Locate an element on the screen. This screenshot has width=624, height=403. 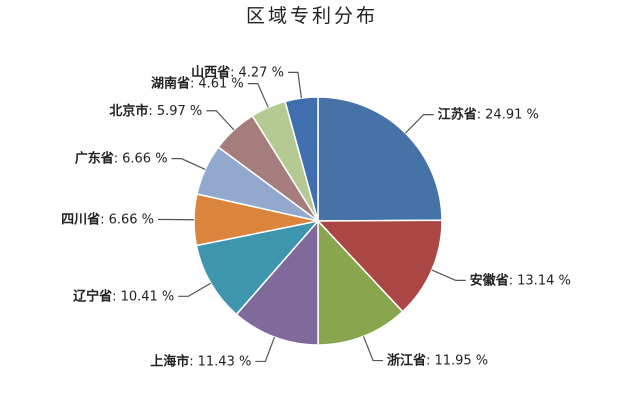
slice-label: 北京市: 5.97 % is located at coordinates (155, 110).